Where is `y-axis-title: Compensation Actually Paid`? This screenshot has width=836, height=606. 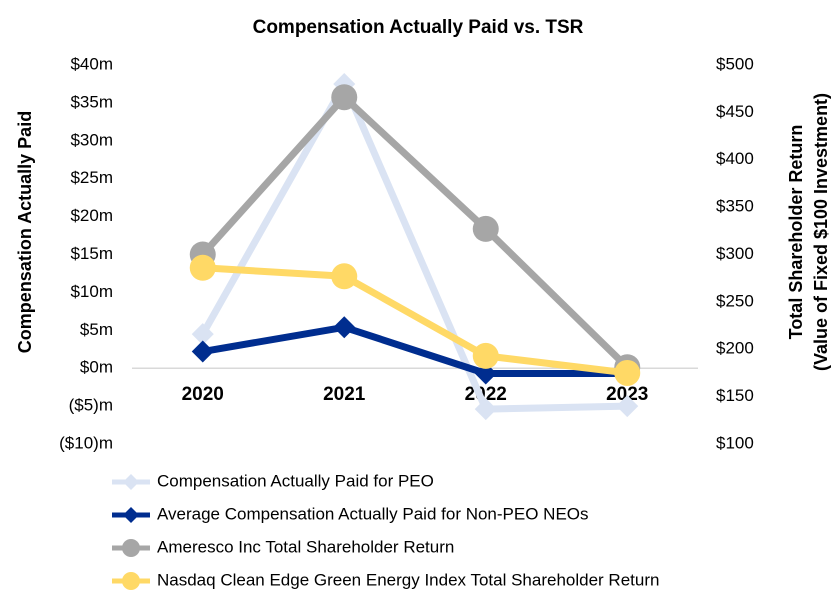 y-axis-title: Compensation Actually Paid is located at coordinates (25, 232).